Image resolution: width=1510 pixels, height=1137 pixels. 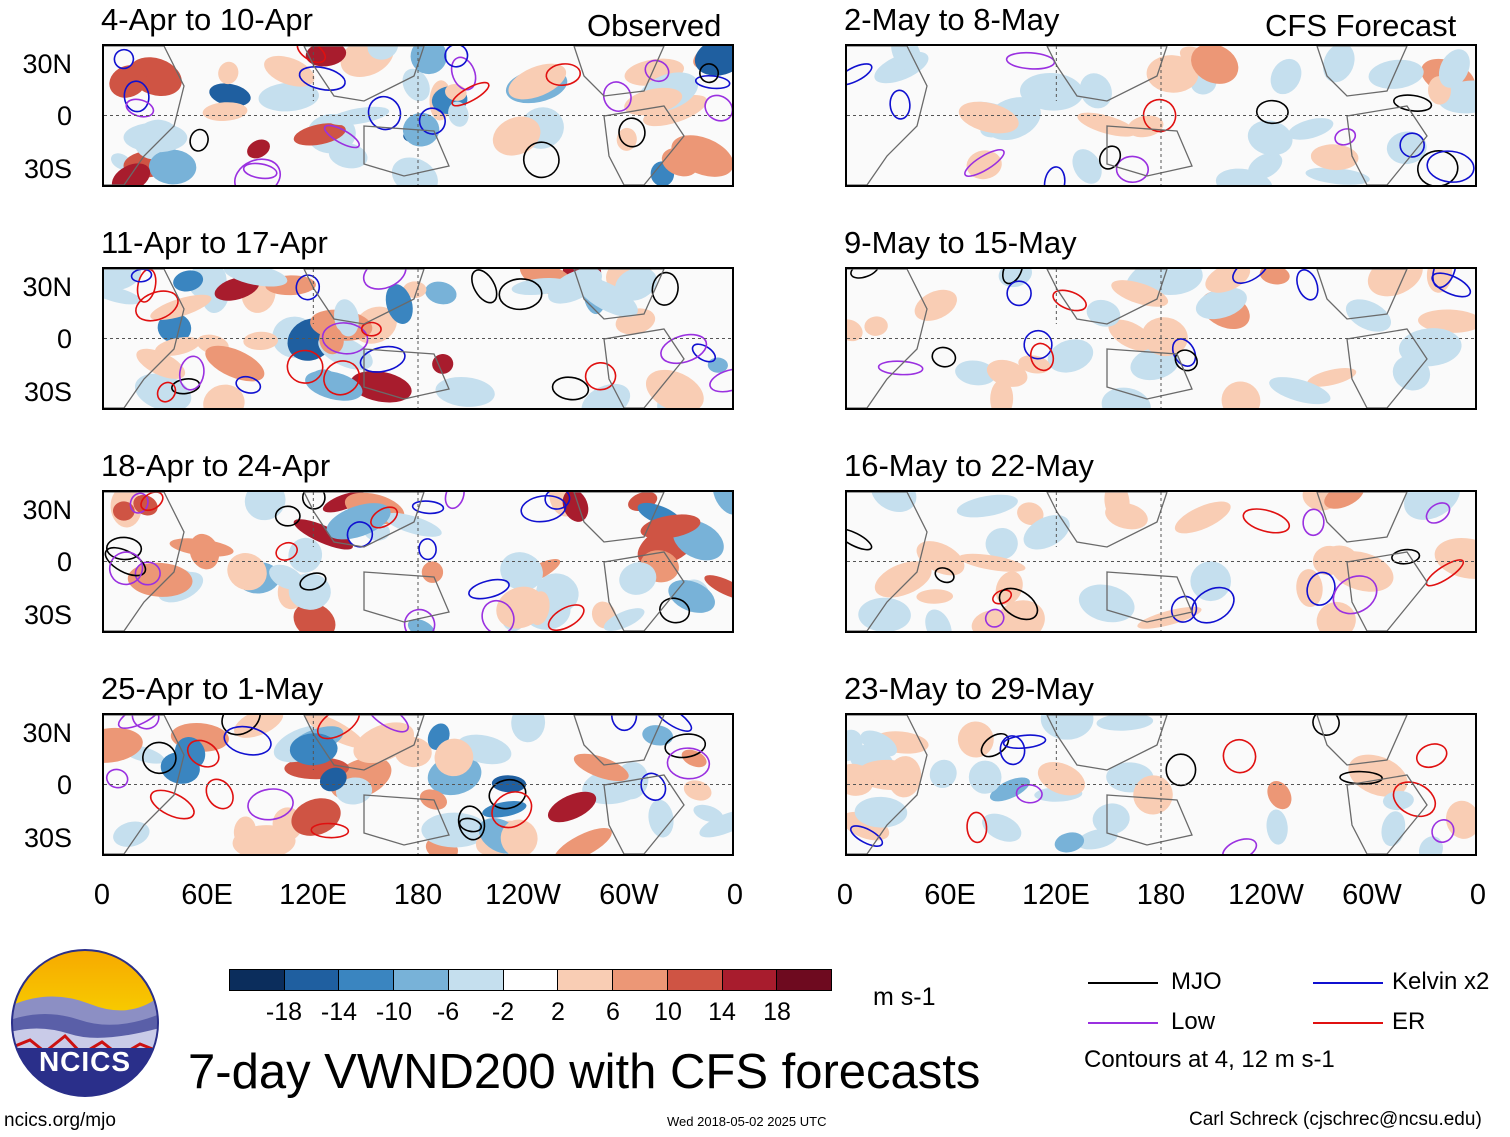 What do you see at coordinates (584, 1072) in the screenshot?
I see `figure-title: 7-day VWND200 with CFS forecasts` at bounding box center [584, 1072].